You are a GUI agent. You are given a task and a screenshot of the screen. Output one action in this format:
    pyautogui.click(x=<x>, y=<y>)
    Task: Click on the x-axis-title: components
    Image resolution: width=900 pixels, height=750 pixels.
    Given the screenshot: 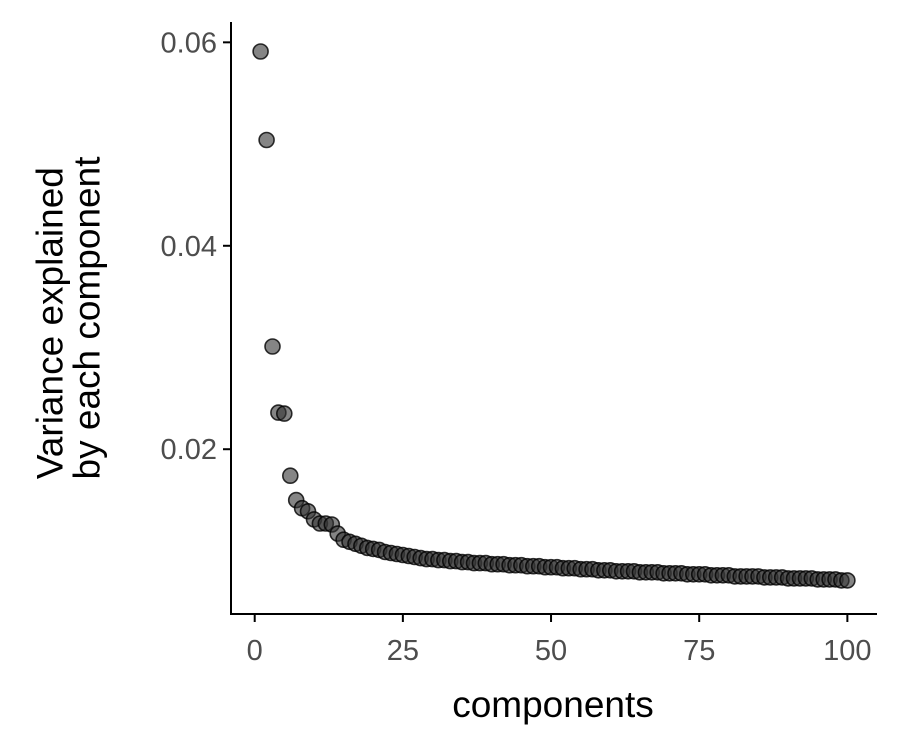 What is the action you would take?
    pyautogui.click(x=553, y=704)
    